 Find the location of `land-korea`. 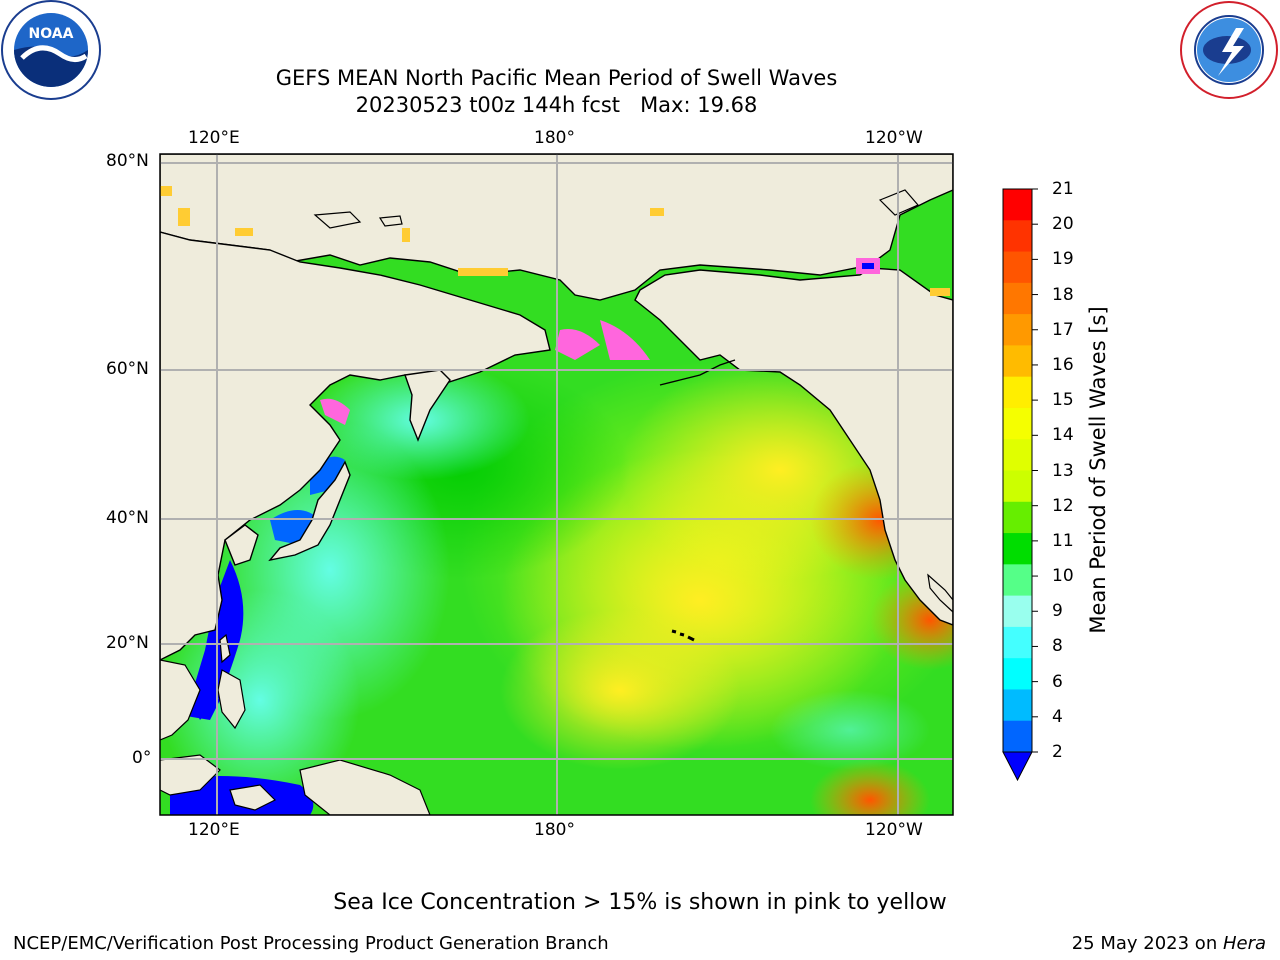

land-korea is located at coordinates (241, 545).